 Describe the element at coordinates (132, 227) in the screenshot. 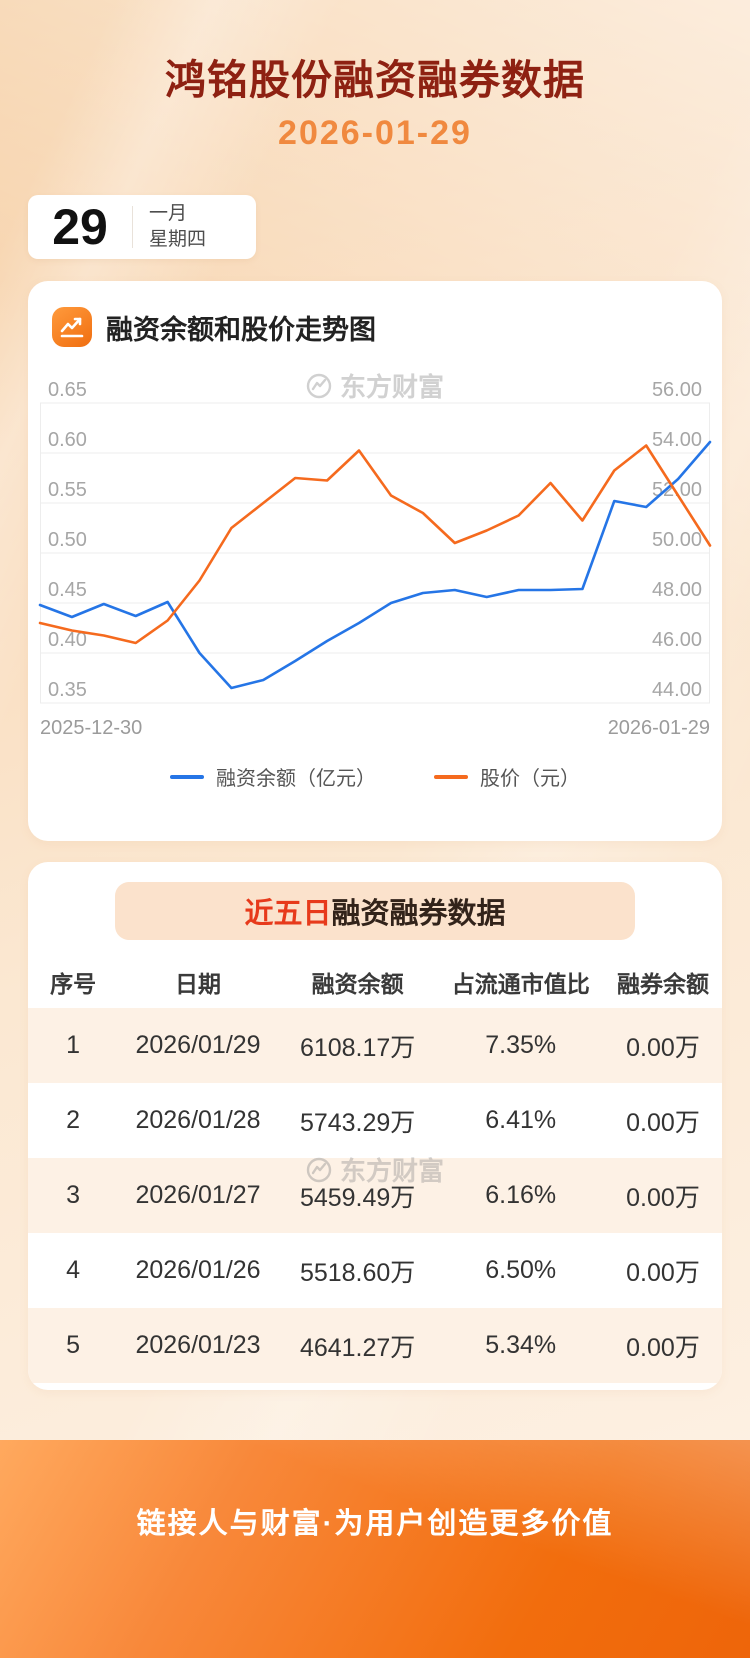

I see `calendar-divider` at that location.